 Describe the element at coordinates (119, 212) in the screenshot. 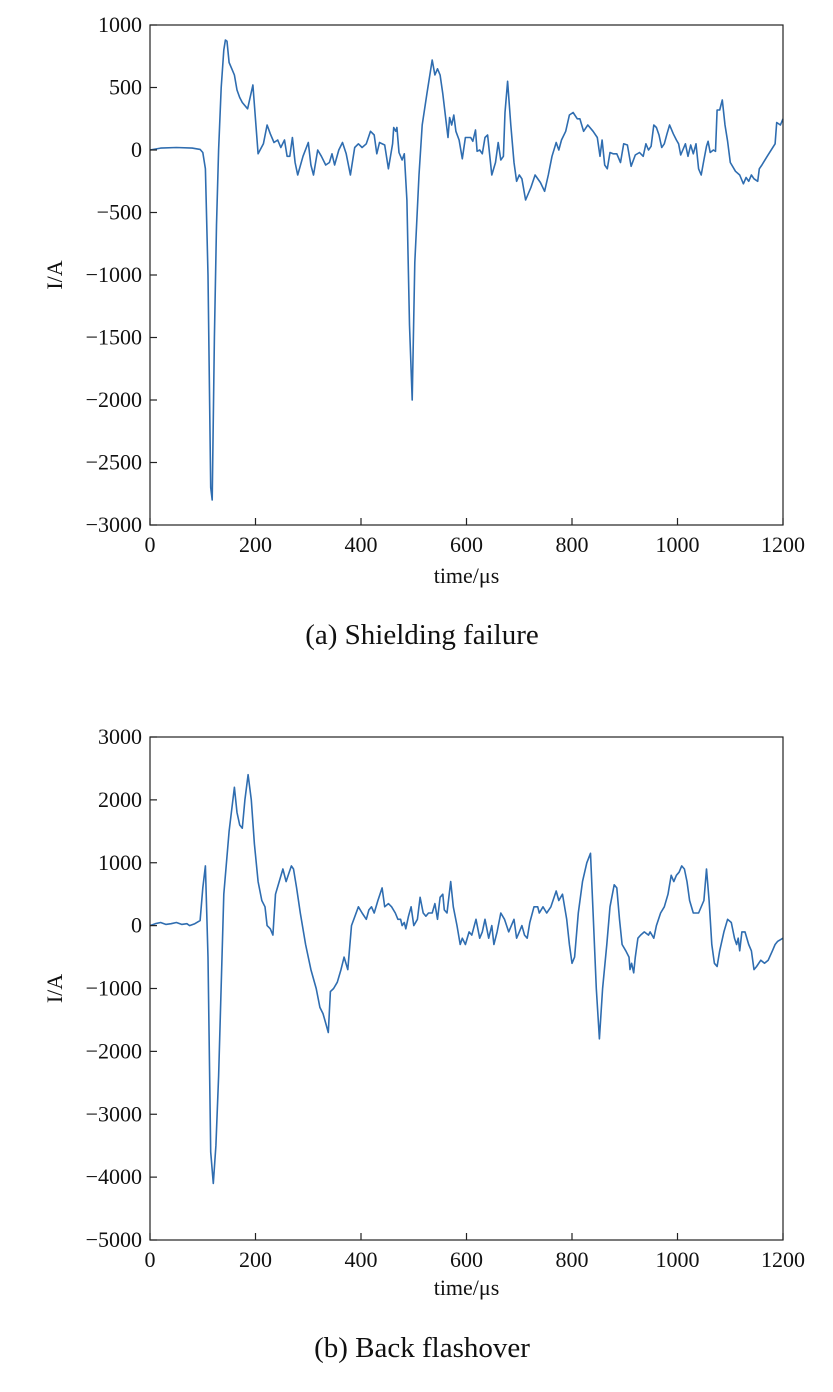

I see `y-tick-label: −500` at that location.